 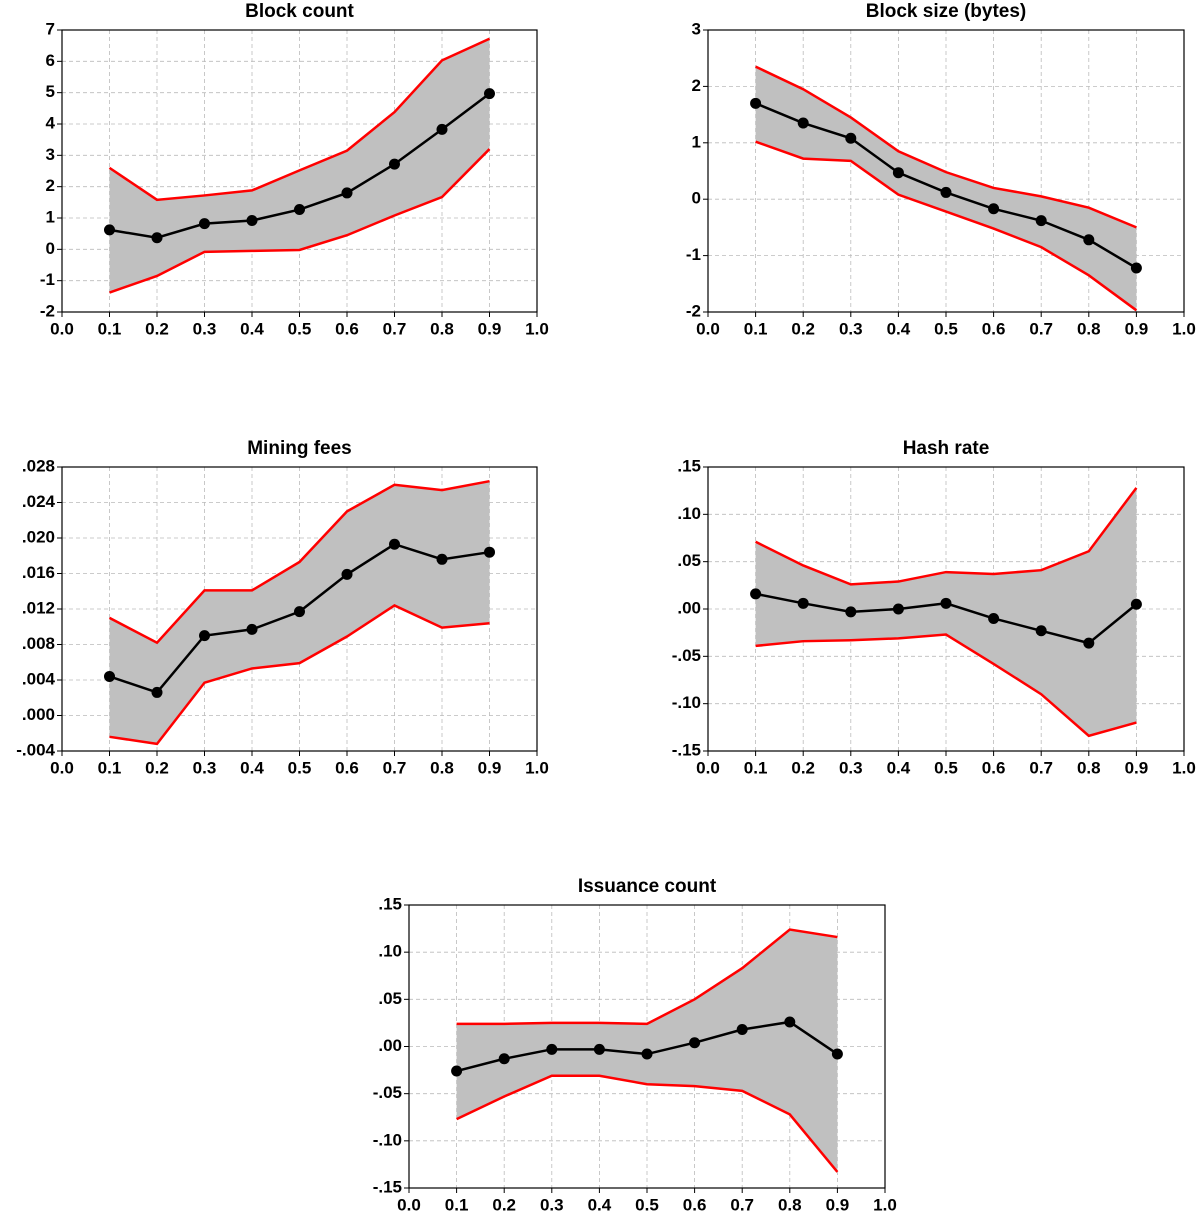 What do you see at coordinates (299, 11) in the screenshot?
I see `chart-title: Block count` at bounding box center [299, 11].